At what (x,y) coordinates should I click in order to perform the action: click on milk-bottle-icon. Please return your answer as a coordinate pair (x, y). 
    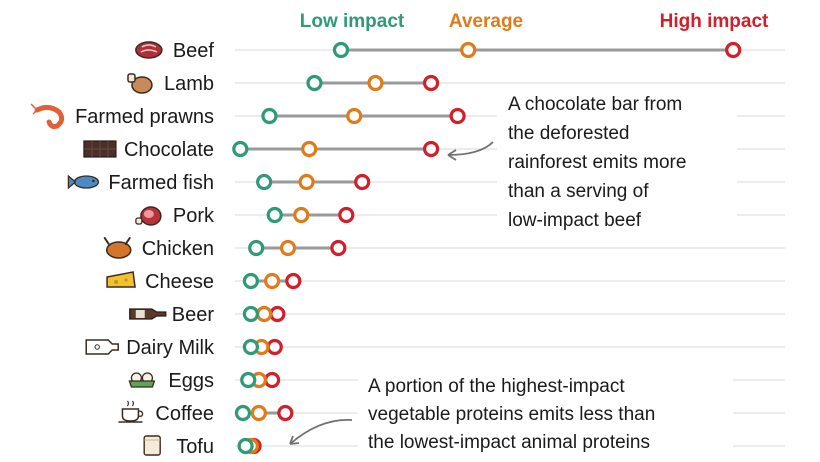
    Looking at the image, I should click on (102, 347).